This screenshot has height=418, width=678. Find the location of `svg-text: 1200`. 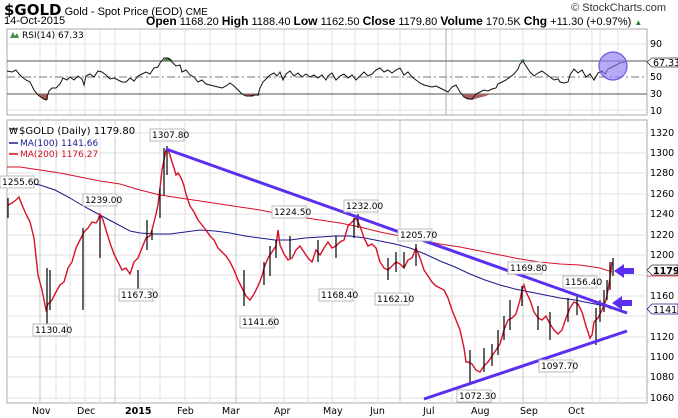

svg-text: 1200 is located at coordinates (662, 255).